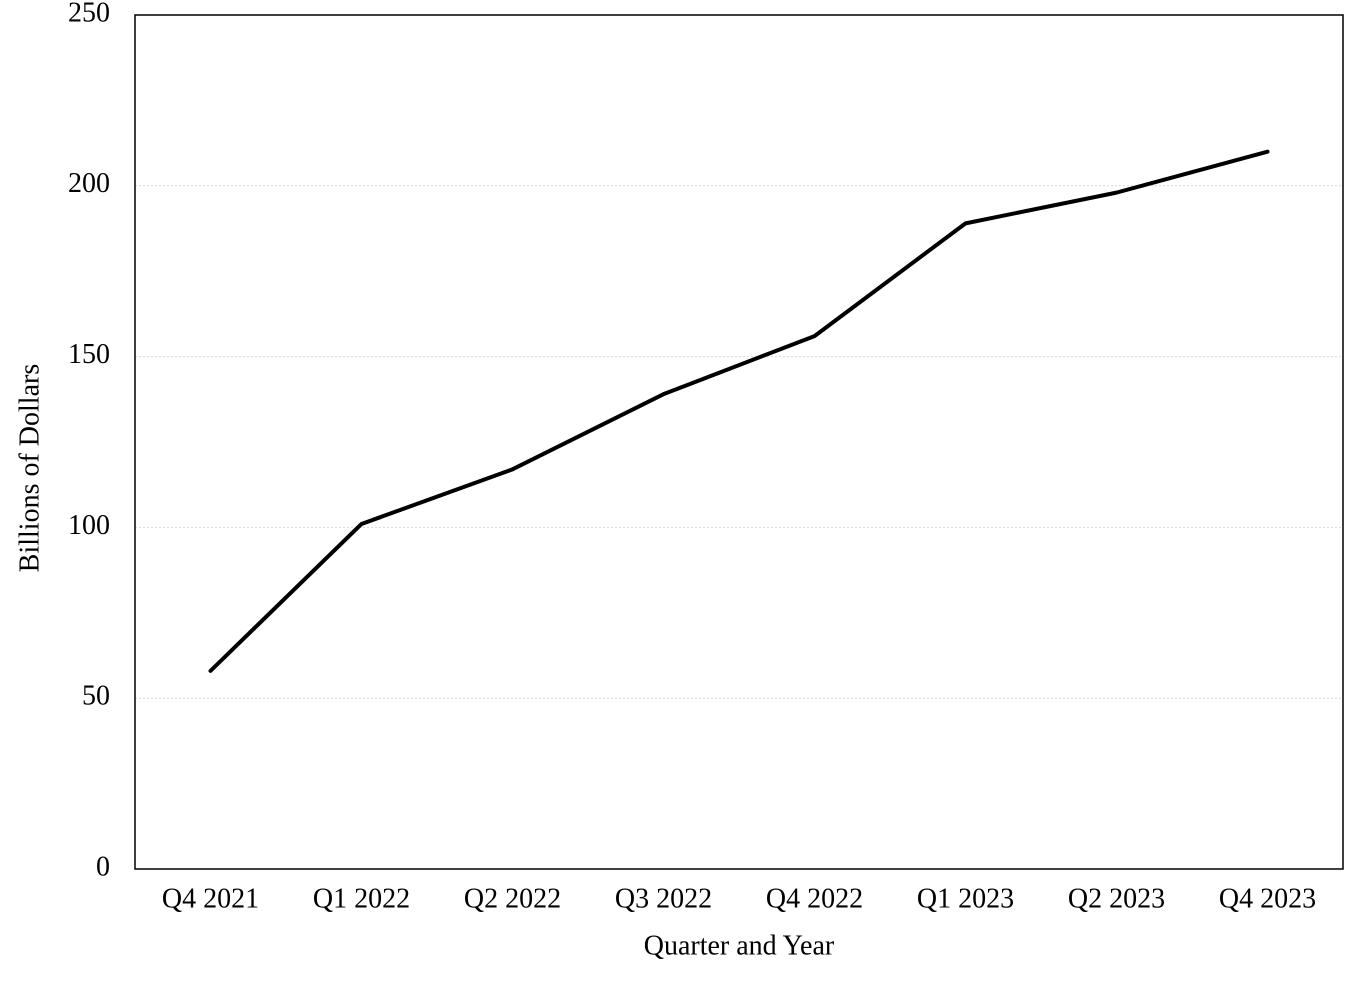 The width and height of the screenshot is (1366, 982). Describe the element at coordinates (814, 898) in the screenshot. I see `x-tick-label: Q4 2022` at that location.